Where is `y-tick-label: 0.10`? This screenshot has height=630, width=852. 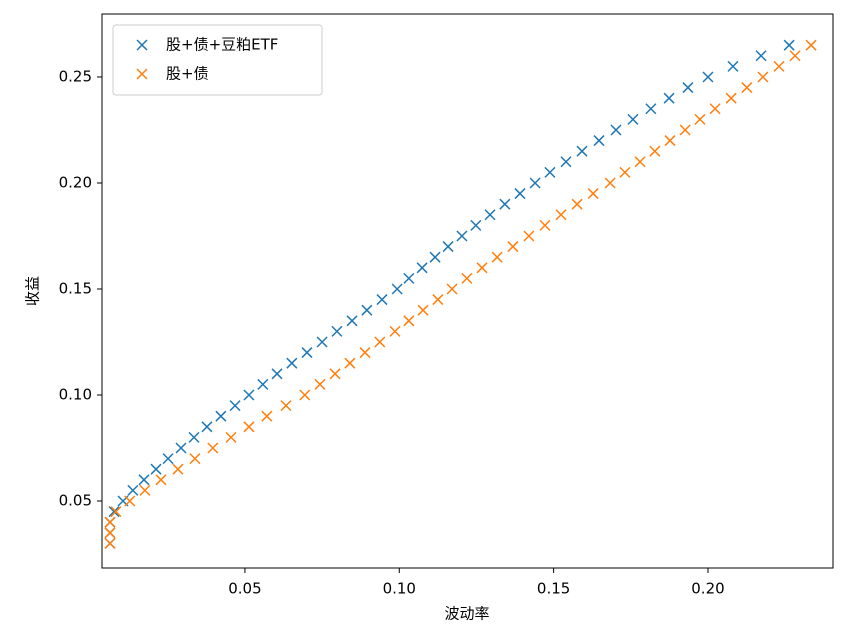 y-tick-label: 0.10 is located at coordinates (75, 394).